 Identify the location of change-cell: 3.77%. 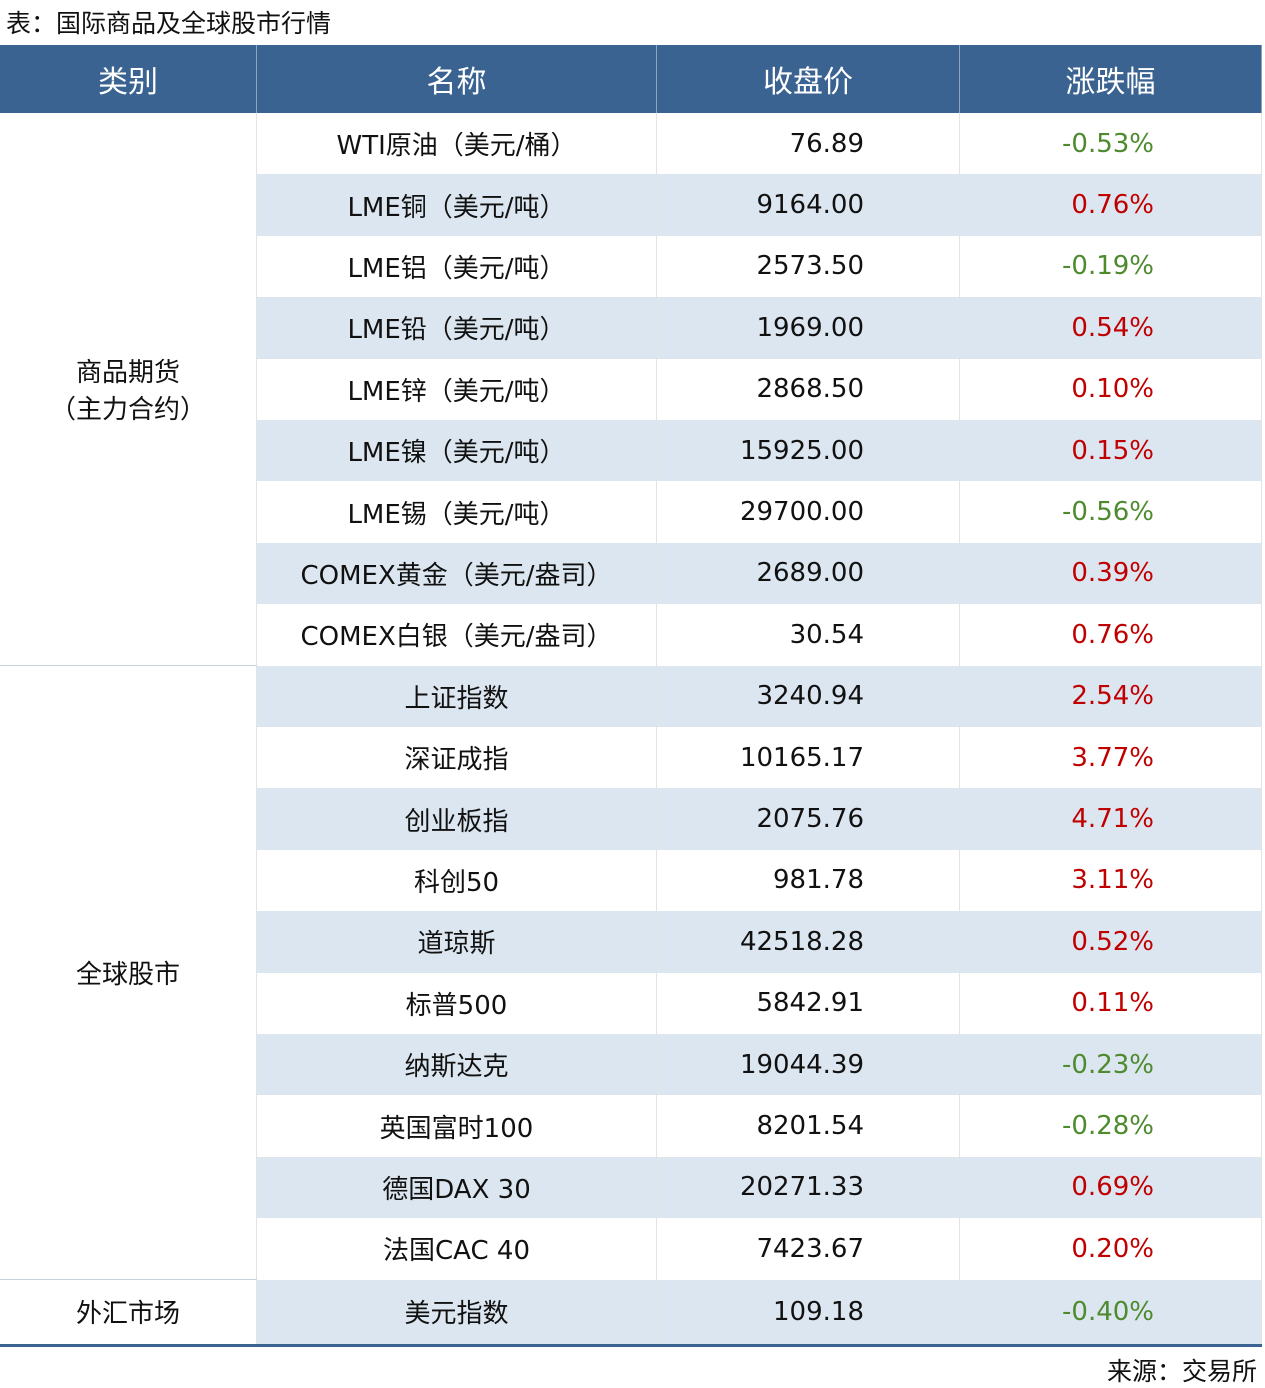
(1111, 758).